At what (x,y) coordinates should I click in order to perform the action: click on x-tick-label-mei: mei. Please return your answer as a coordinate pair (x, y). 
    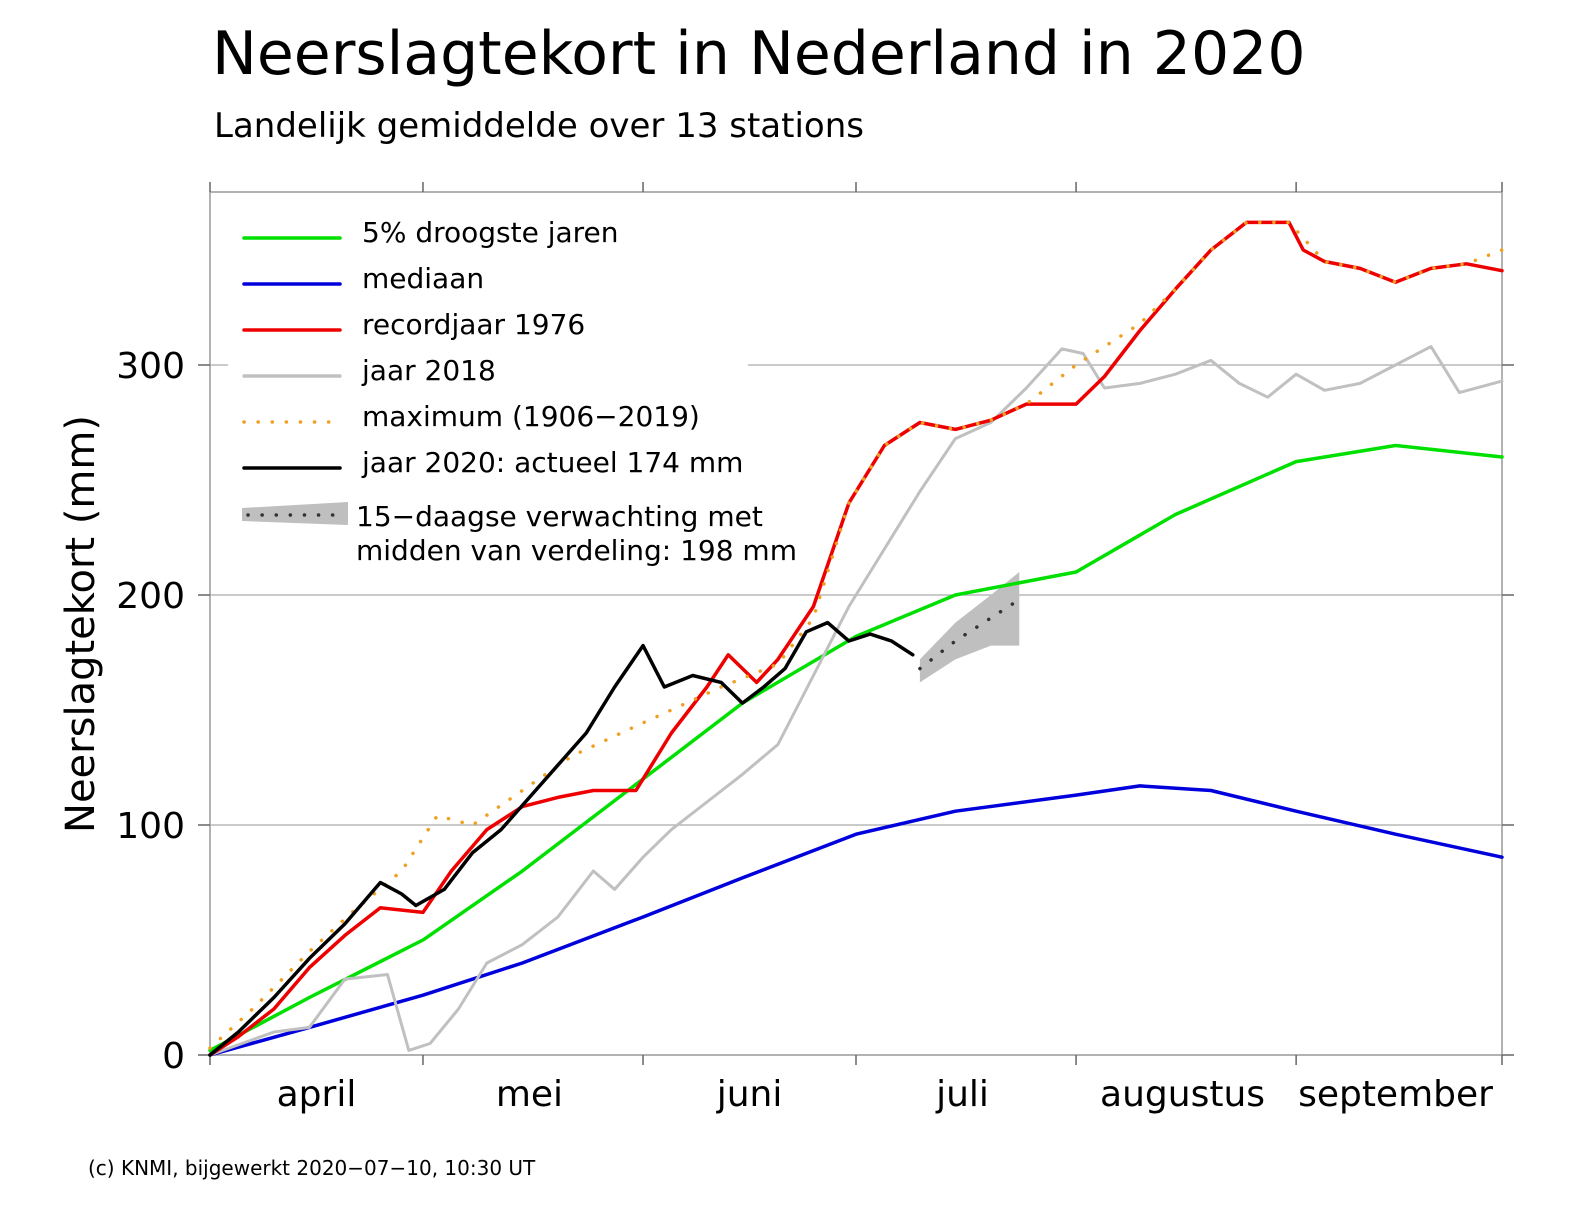
    Looking at the image, I should click on (529, 1094).